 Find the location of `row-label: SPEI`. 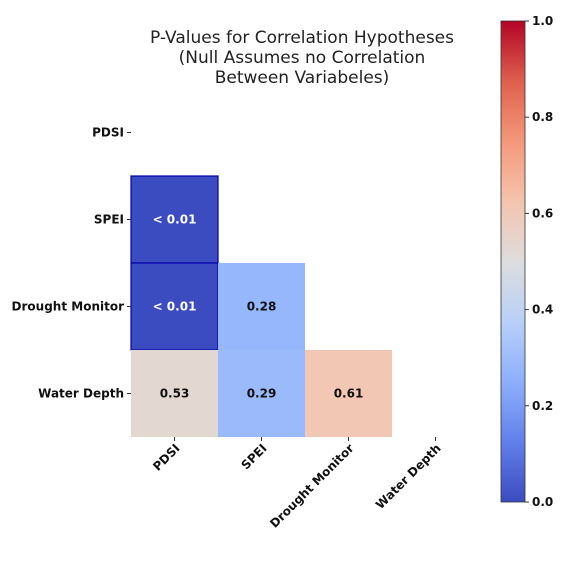

row-label: SPEI is located at coordinates (109, 220).